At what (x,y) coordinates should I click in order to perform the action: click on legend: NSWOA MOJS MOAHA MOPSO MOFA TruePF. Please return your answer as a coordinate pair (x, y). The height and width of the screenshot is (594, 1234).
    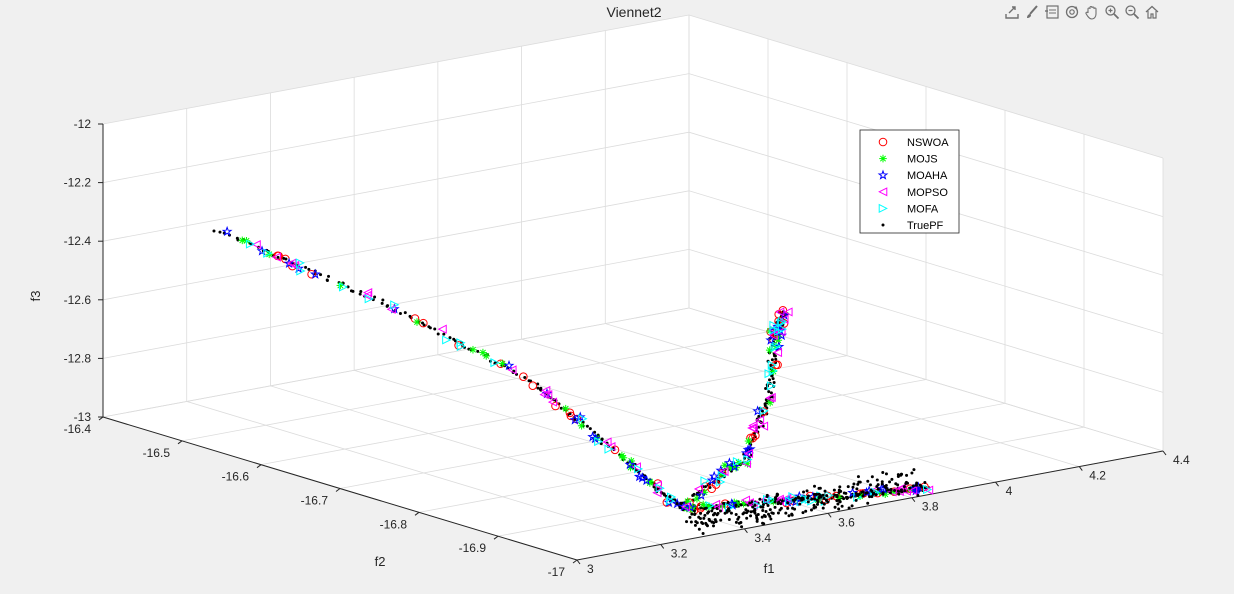
    Looking at the image, I should click on (909, 181).